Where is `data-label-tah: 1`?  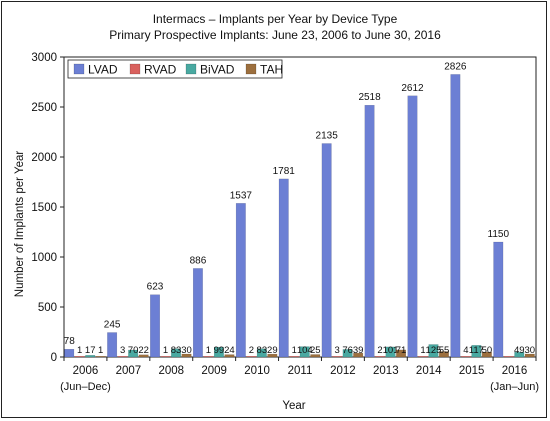 data-label-tah: 1 is located at coordinates (100, 350).